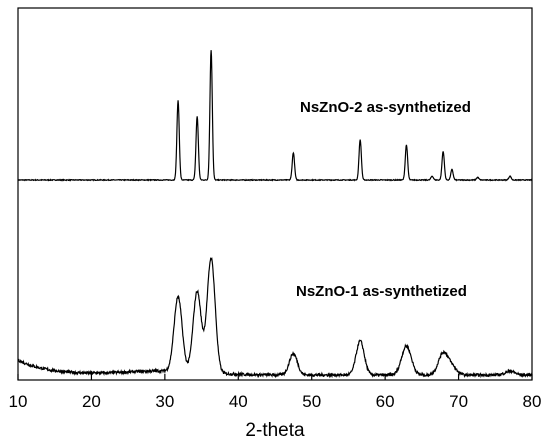 The height and width of the screenshot is (443, 550). Describe the element at coordinates (238, 401) in the screenshot. I see `x-tick-label: 40` at that location.